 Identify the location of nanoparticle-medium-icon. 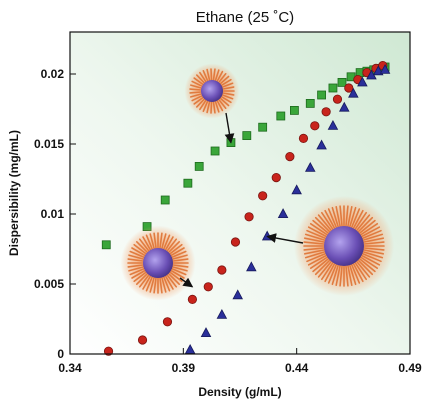
(158, 263).